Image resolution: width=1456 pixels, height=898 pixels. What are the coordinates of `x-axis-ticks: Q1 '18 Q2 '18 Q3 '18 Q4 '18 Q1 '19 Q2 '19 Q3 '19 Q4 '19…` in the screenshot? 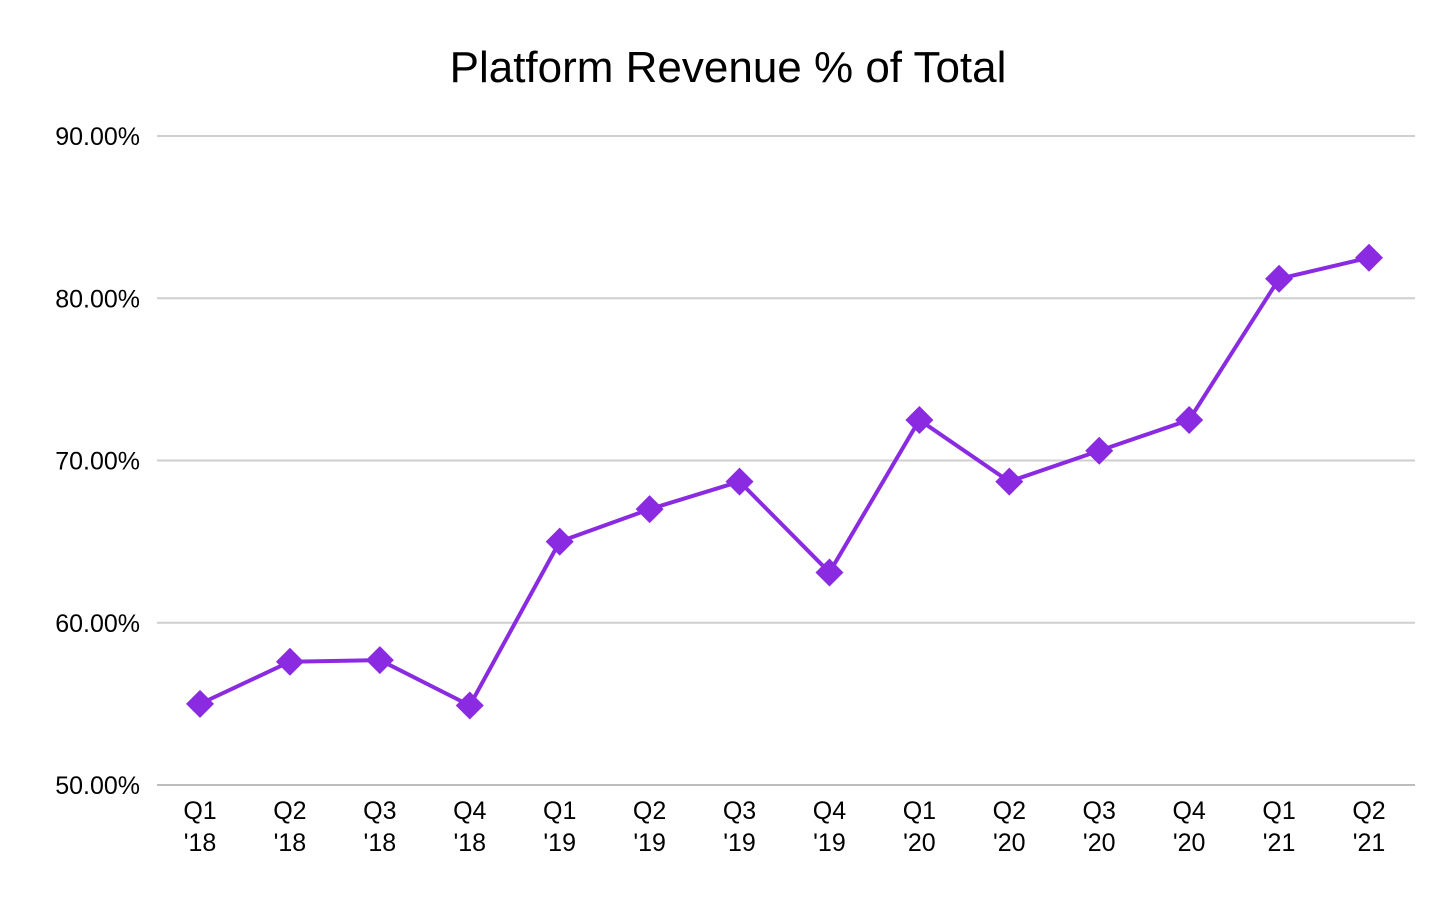 It's located at (784, 827).